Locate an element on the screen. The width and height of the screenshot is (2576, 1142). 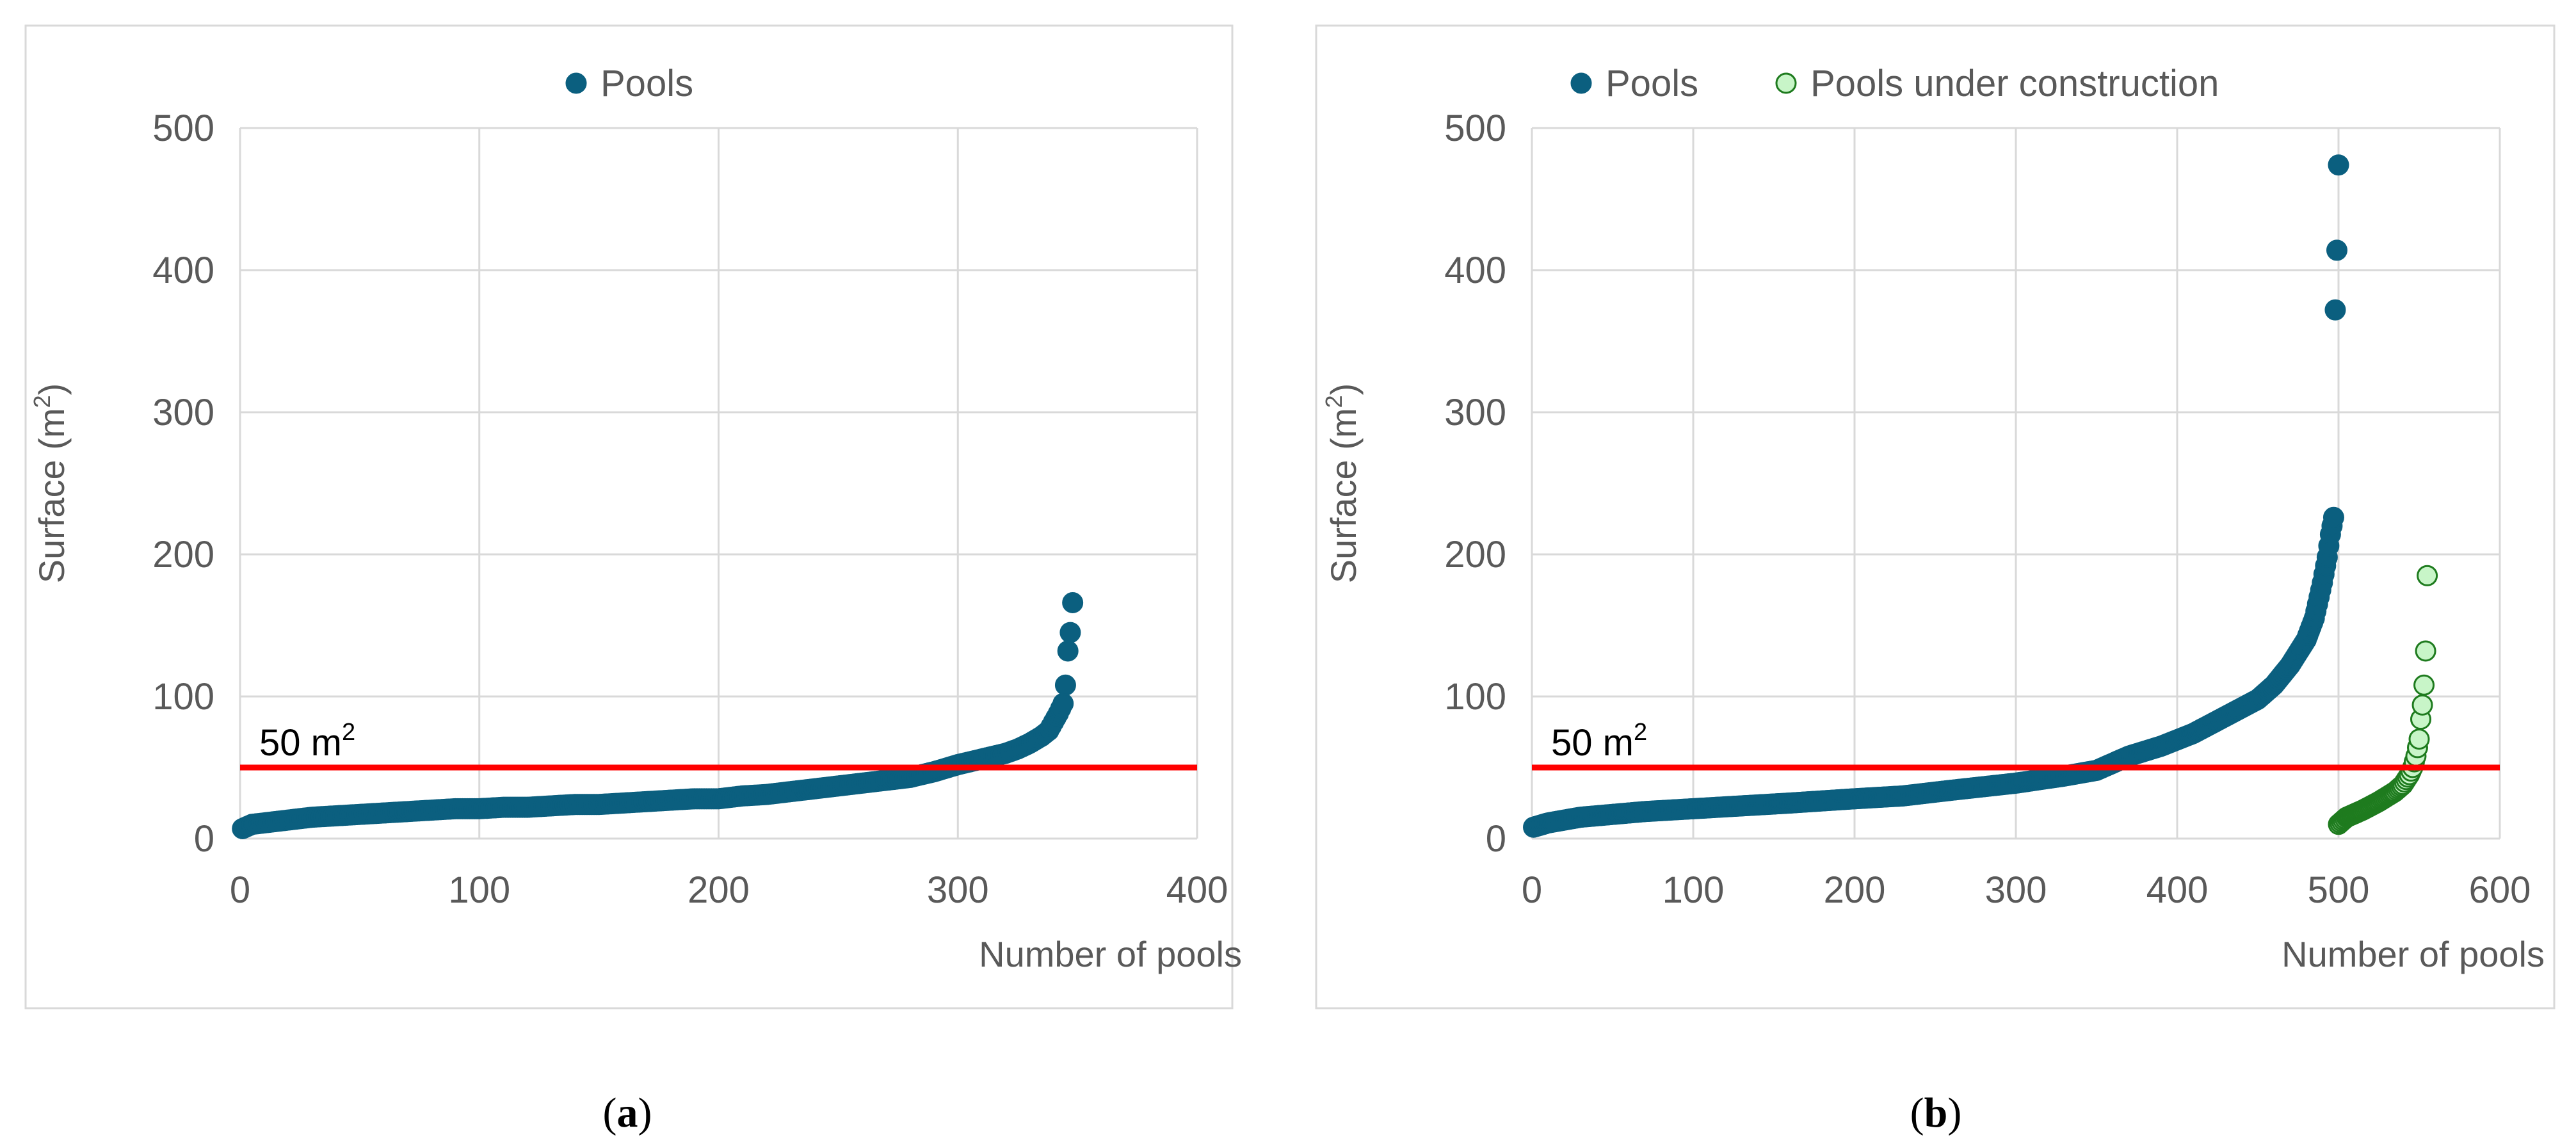
panel-caption: (b) is located at coordinates (1936, 1113).